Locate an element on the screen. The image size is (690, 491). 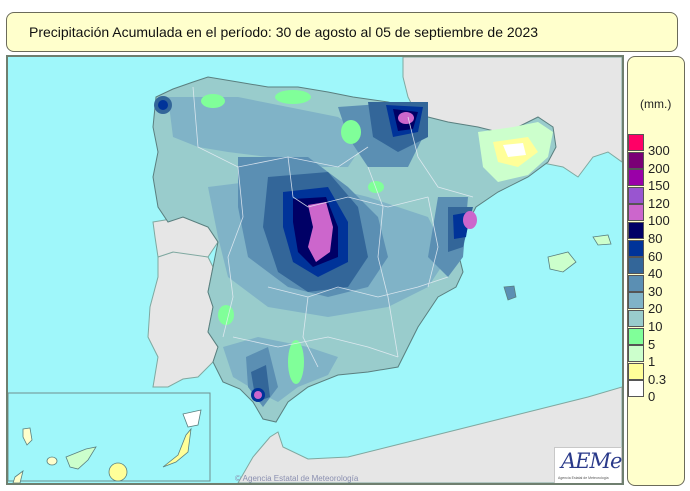
aemet-logo: AEMet Agencia Estatal de Meteorología is located at coordinates (589, 465).